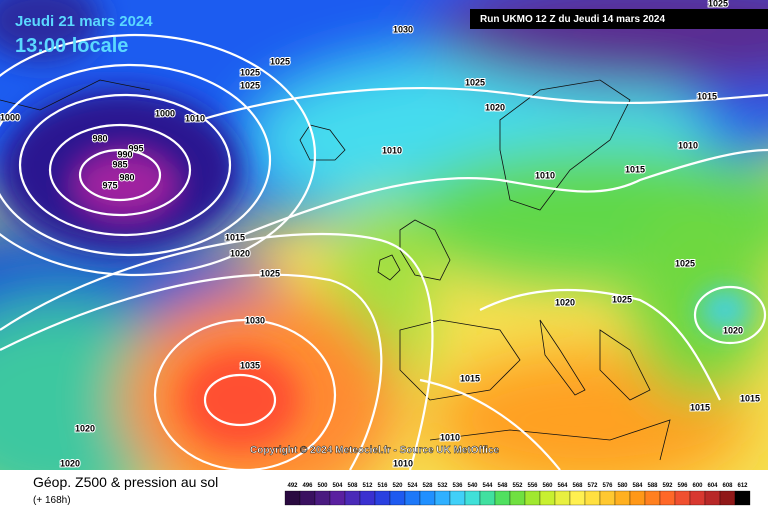 This screenshot has height=512, width=768. What do you see at coordinates (727, 486) in the screenshot?
I see `scale-label: 608` at bounding box center [727, 486].